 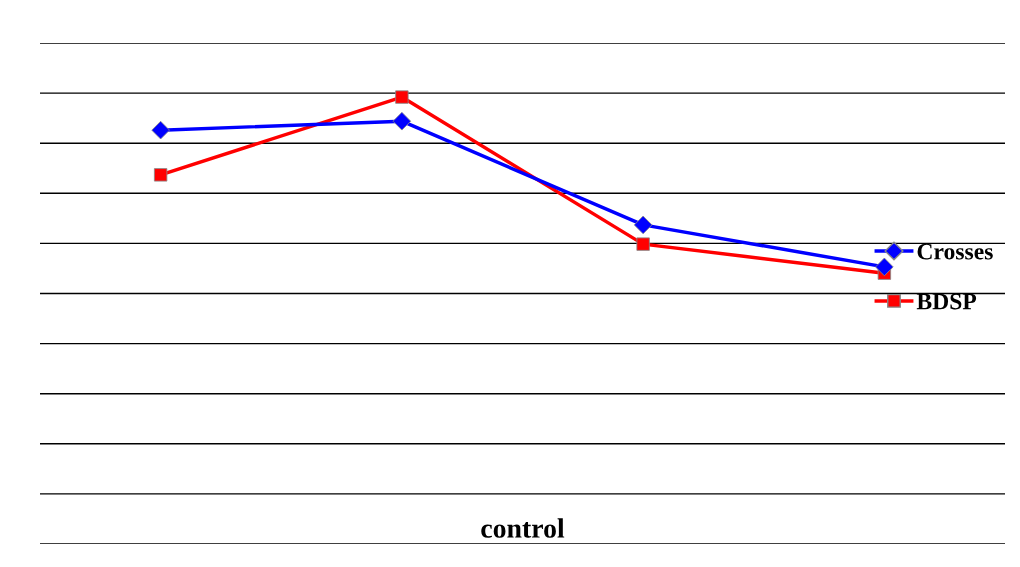 What do you see at coordinates (946, 301) in the screenshot?
I see `legend-label: BDSP` at bounding box center [946, 301].